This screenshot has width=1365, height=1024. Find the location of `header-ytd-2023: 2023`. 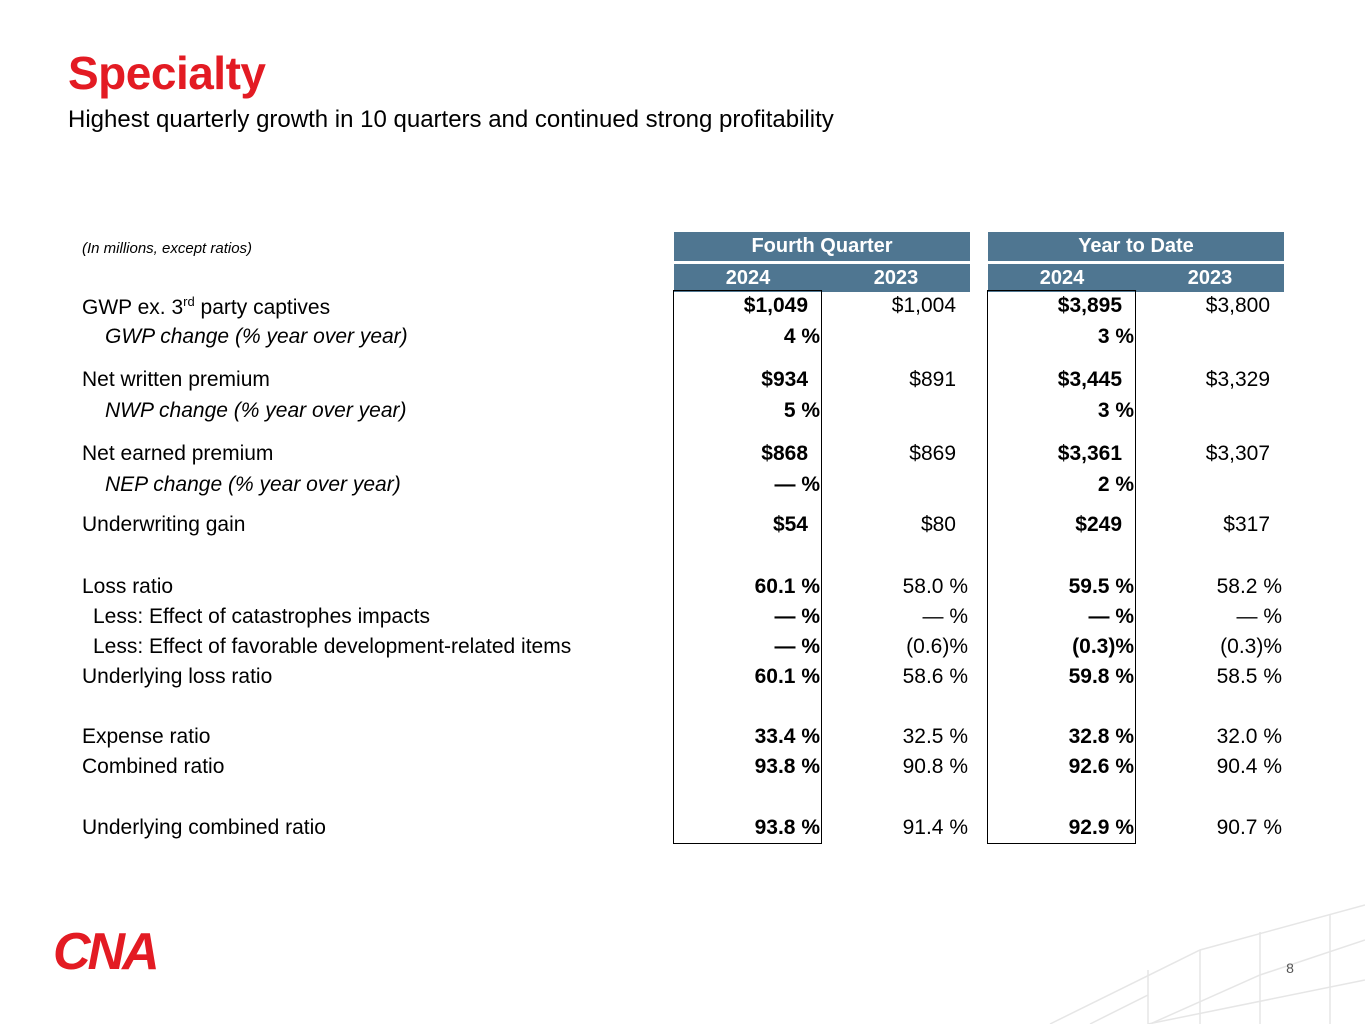

header-ytd-2023: 2023 is located at coordinates (1210, 278).